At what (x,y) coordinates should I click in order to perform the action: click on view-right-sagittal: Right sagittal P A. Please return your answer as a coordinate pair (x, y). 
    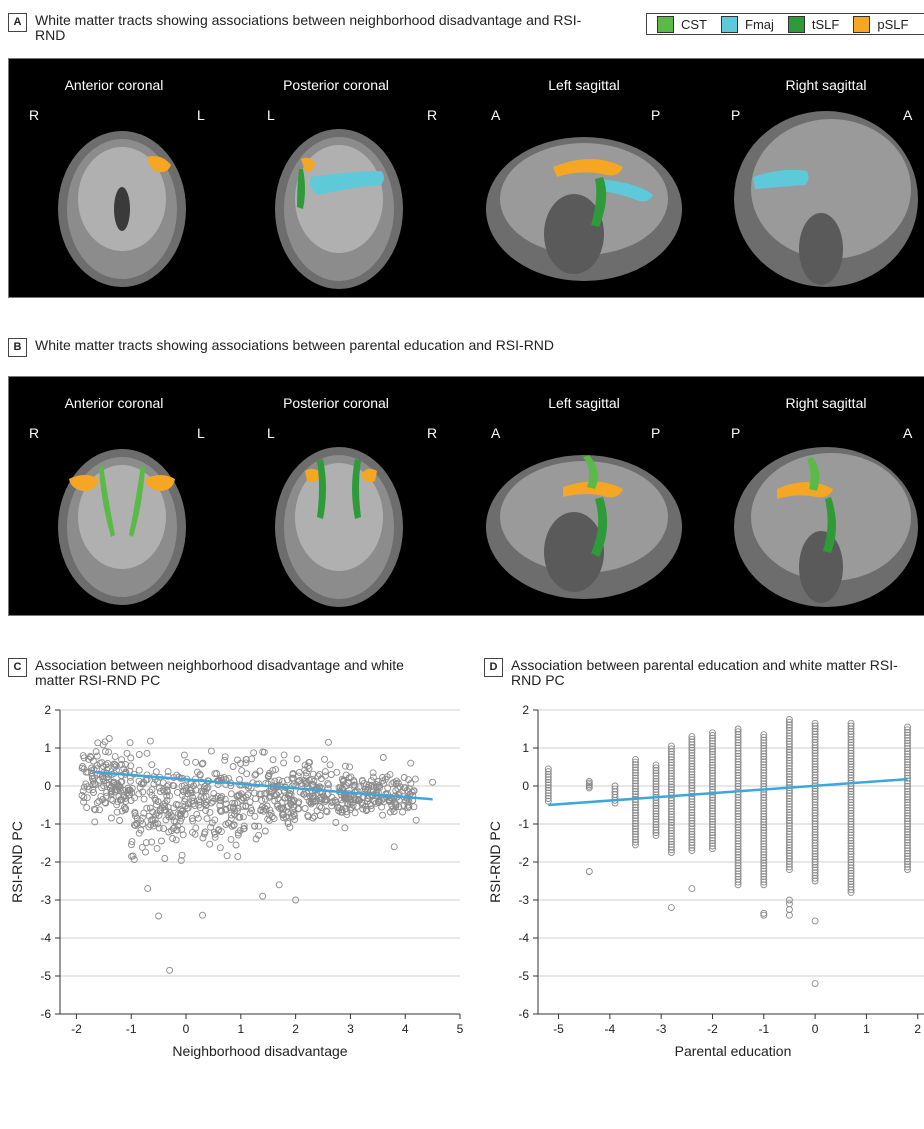
    Looking at the image, I should click on (822, 178).